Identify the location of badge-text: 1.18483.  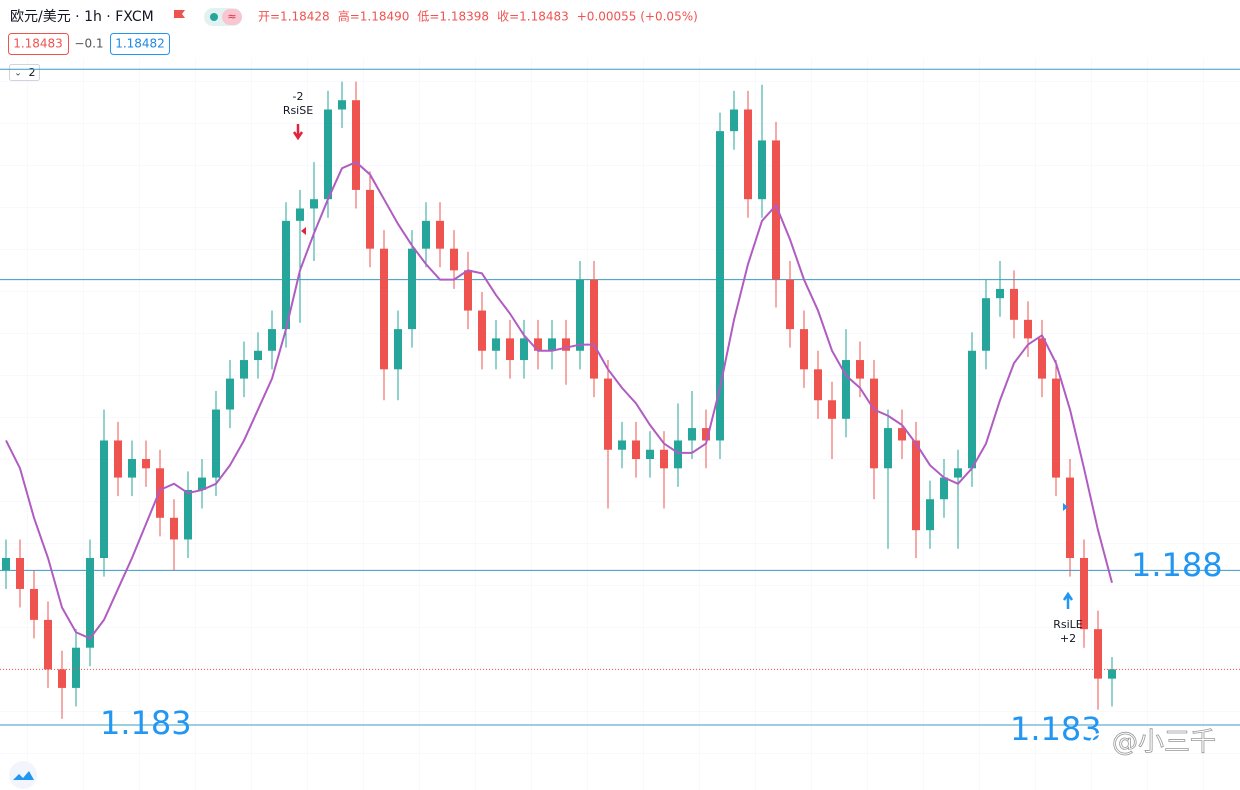
(38, 44).